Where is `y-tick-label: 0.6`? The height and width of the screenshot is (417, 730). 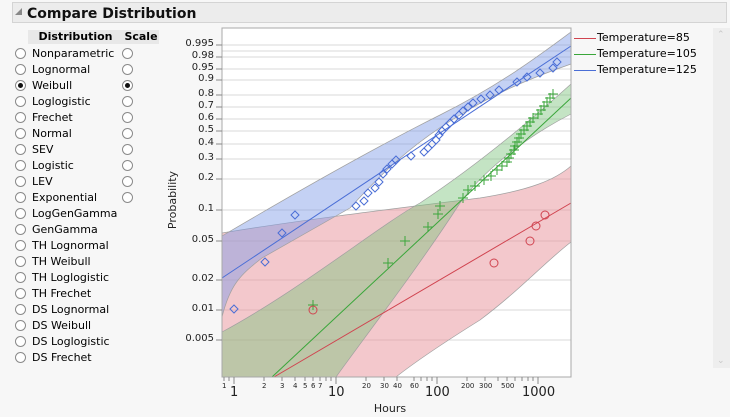
y-tick-label: 0.6 is located at coordinates (206, 117).